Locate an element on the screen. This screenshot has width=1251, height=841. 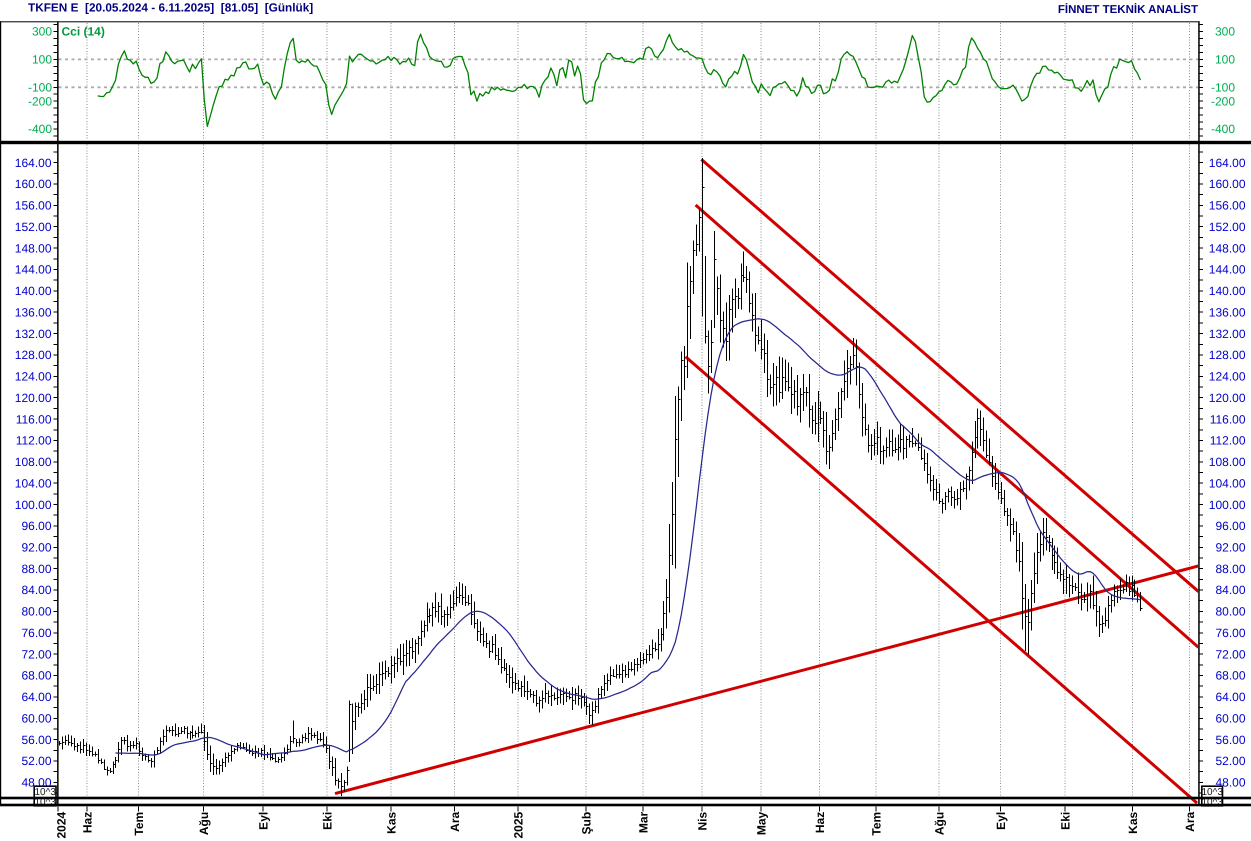
svg-text: 2024 is located at coordinates (62, 824).